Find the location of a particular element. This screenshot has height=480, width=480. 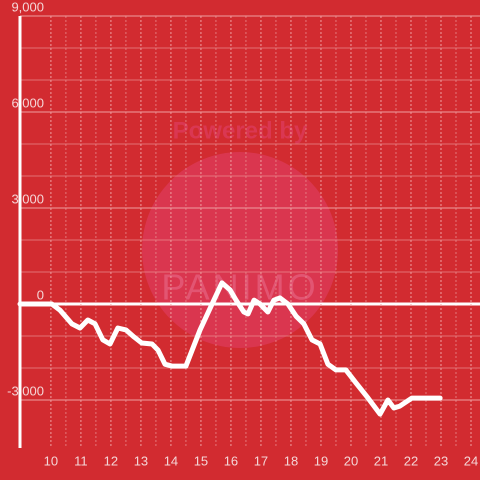

x-tick-label: 15 is located at coordinates (201, 460).